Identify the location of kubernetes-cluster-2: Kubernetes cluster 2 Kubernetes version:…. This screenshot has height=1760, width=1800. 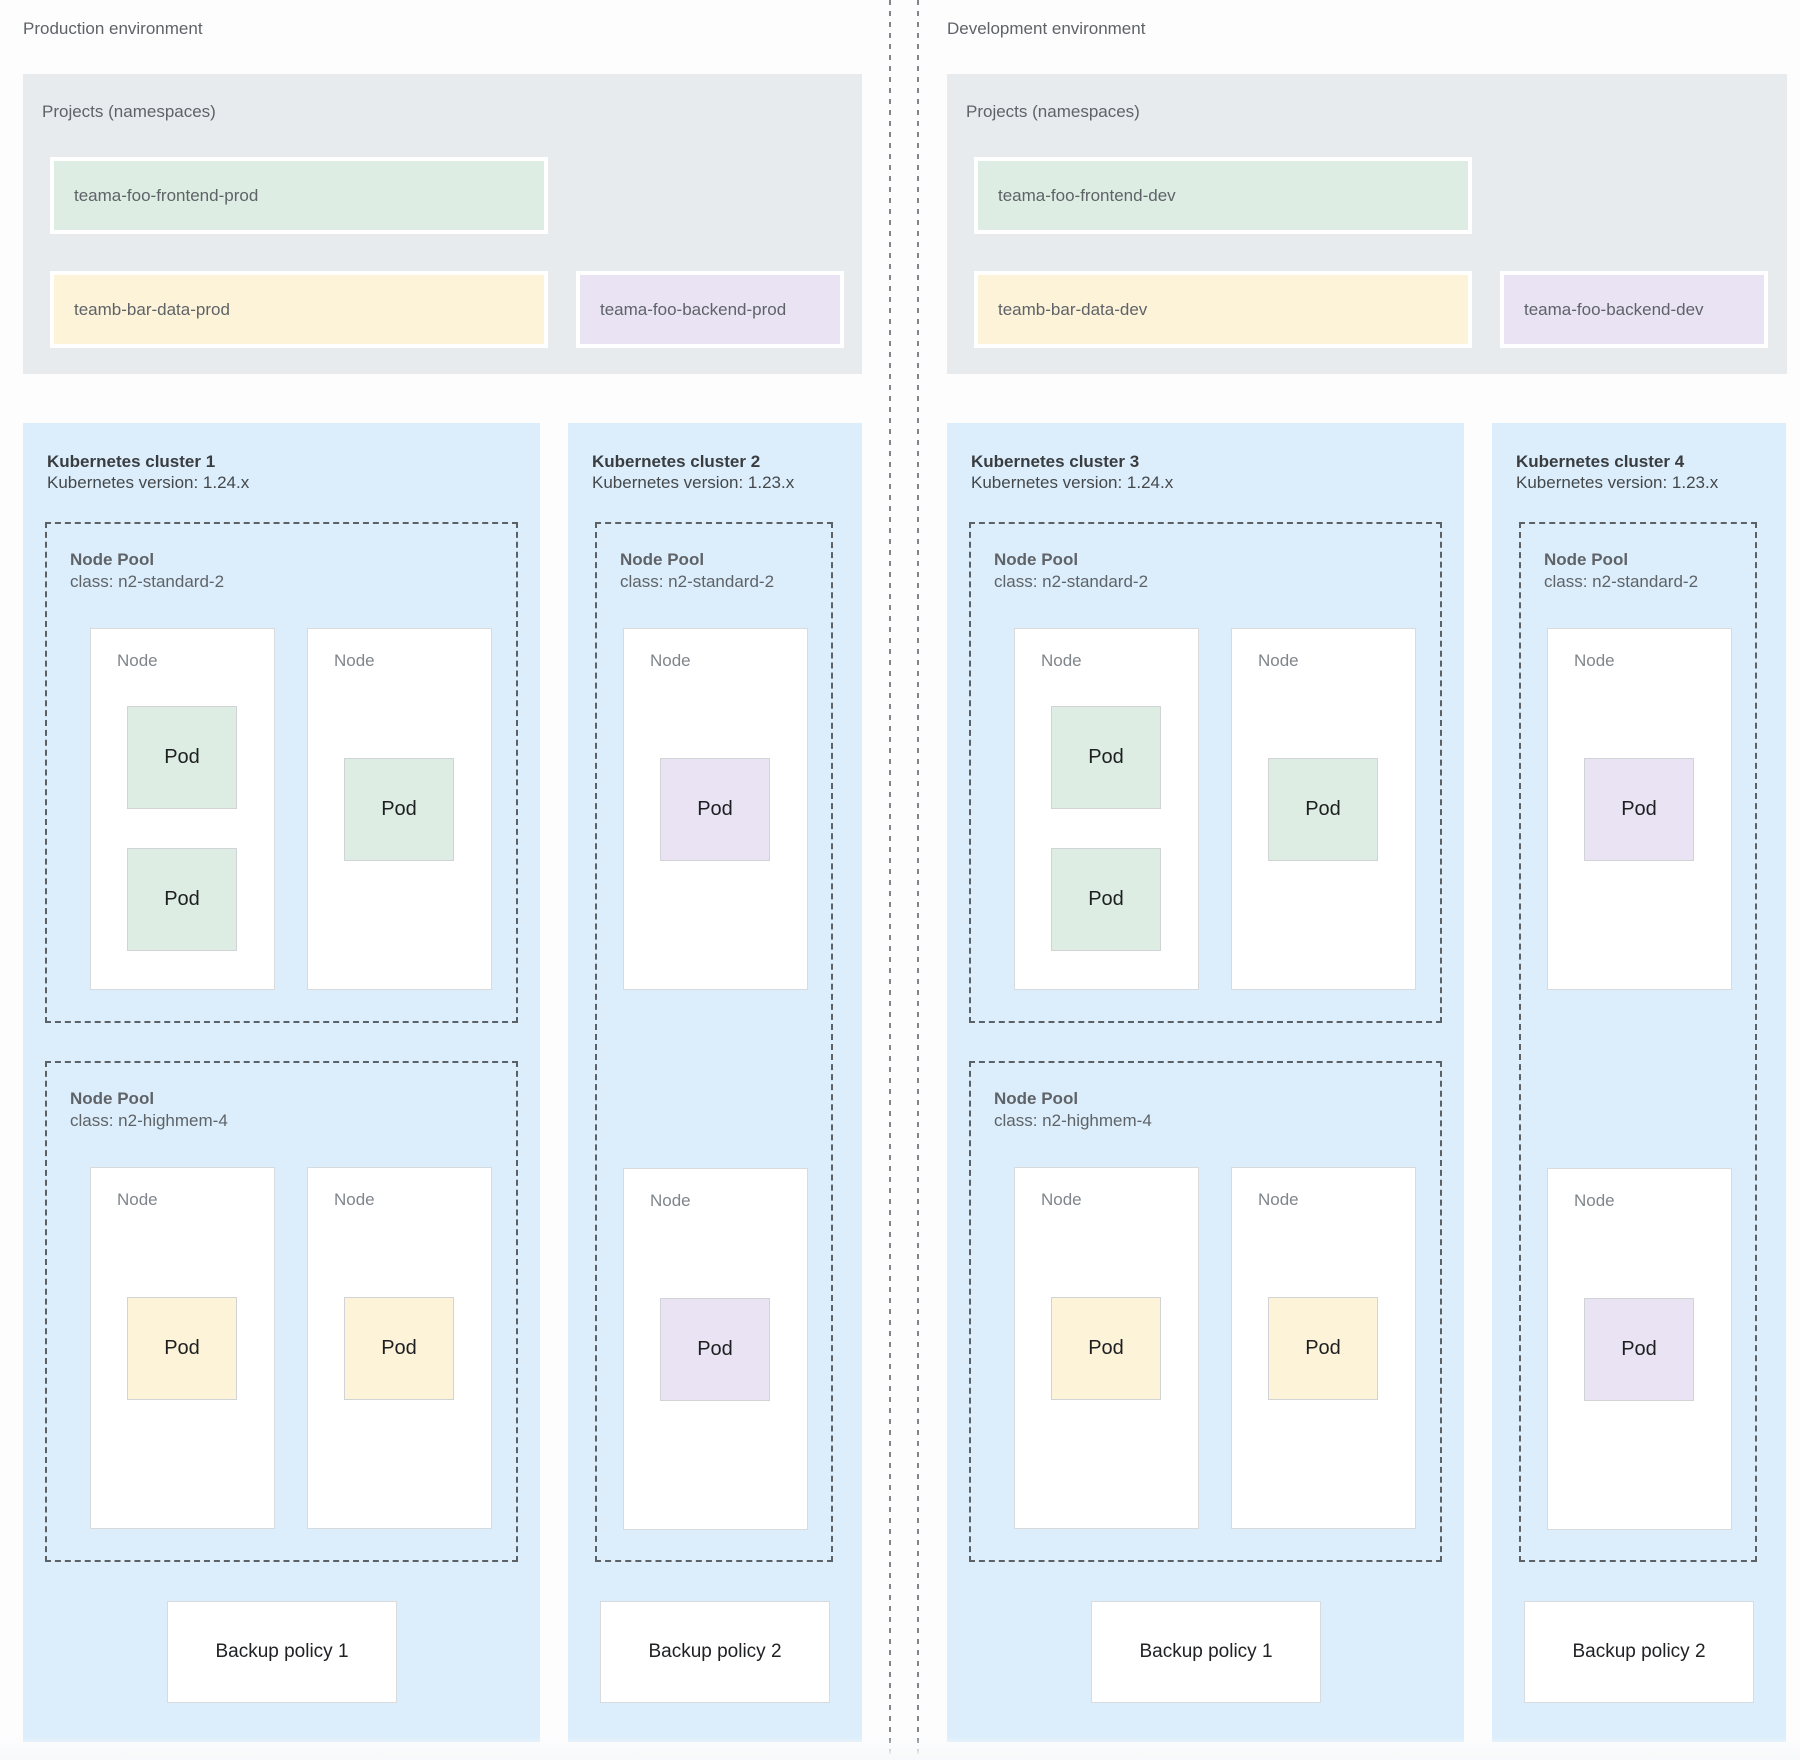
(715, 1082).